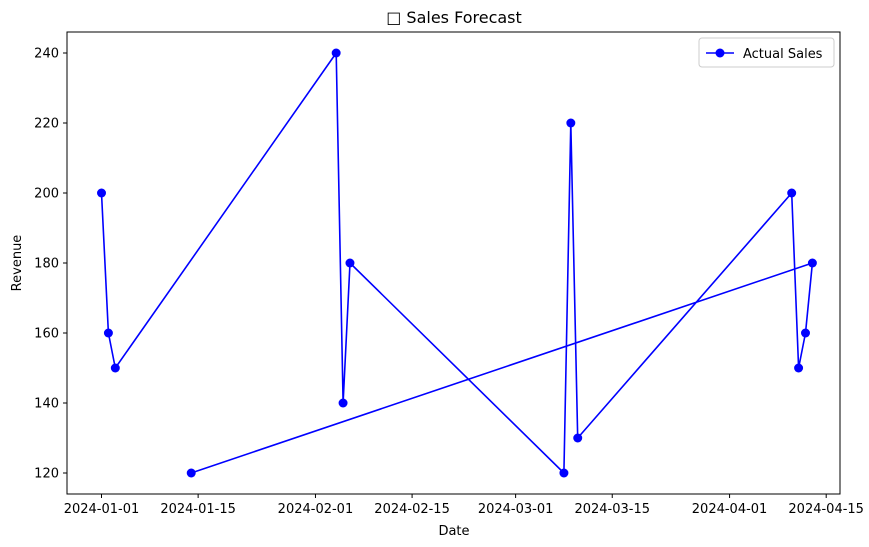 This screenshot has height=547, width=869. I want to click on y-tick-label-2: 160, so click(46, 334).